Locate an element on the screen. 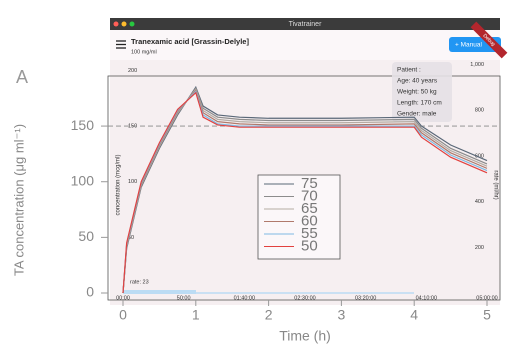  legend-label: 65 is located at coordinates (309, 208).